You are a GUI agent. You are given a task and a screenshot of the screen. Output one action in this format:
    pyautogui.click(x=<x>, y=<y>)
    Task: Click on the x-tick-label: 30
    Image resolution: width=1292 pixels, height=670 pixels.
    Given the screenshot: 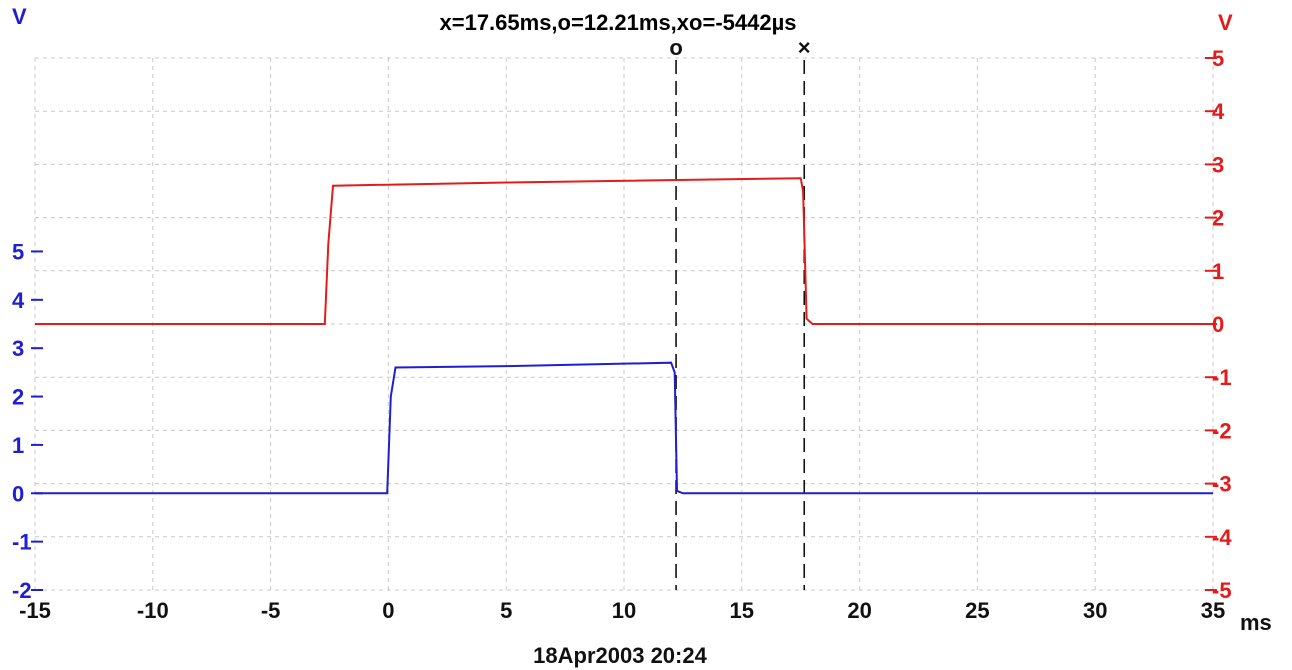 What is the action you would take?
    pyautogui.click(x=1095, y=610)
    